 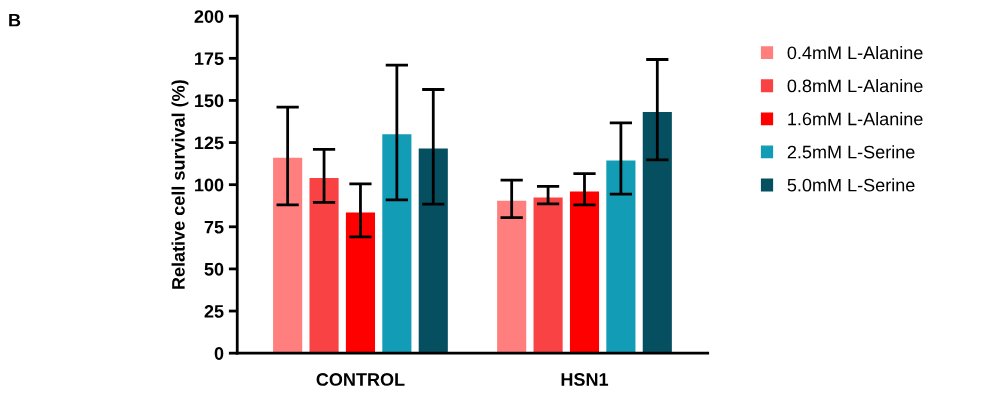 What do you see at coordinates (855, 119) in the screenshot?
I see `legend-label: 1.6mM L-Alanine` at bounding box center [855, 119].